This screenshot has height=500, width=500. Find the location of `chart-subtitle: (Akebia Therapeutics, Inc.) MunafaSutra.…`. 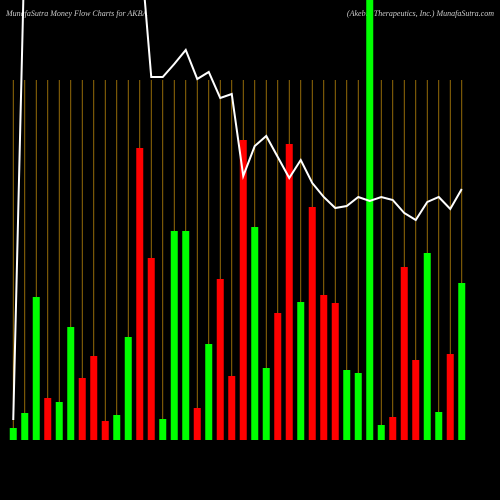

chart-subtitle: (Akebia Therapeutics, Inc.) MunafaSutra.… is located at coordinates (420, 13).